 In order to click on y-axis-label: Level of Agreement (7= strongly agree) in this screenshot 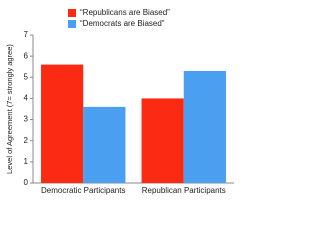, I will do `click(9, 109)`.